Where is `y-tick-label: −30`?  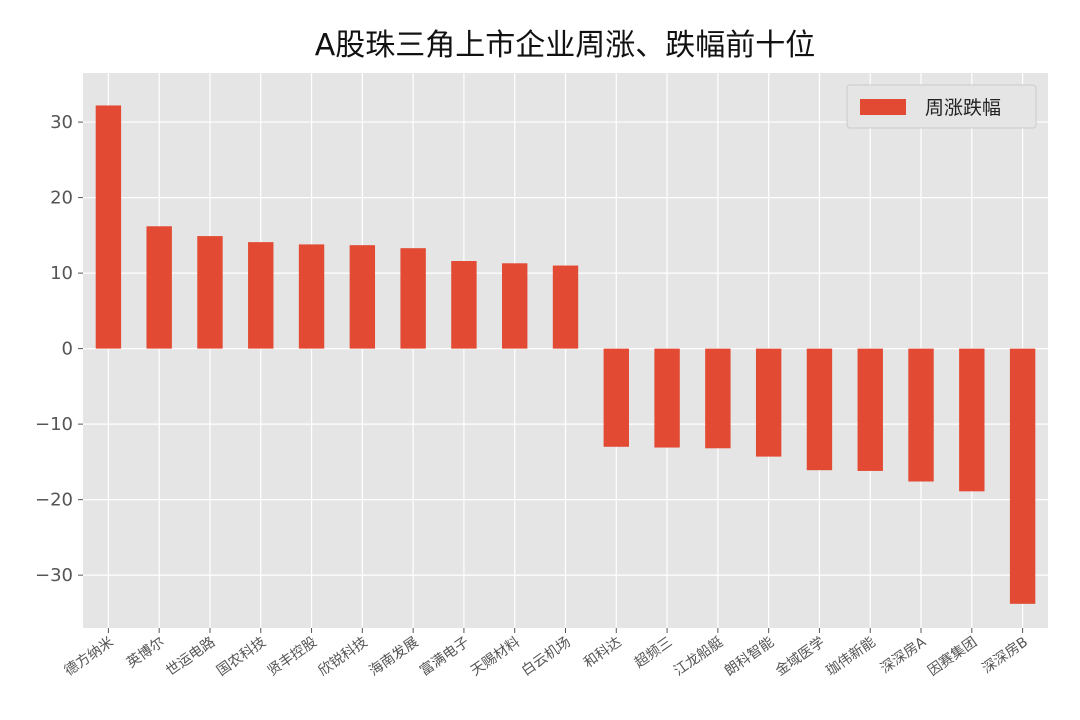
y-tick-label: −30 is located at coordinates (54, 575).